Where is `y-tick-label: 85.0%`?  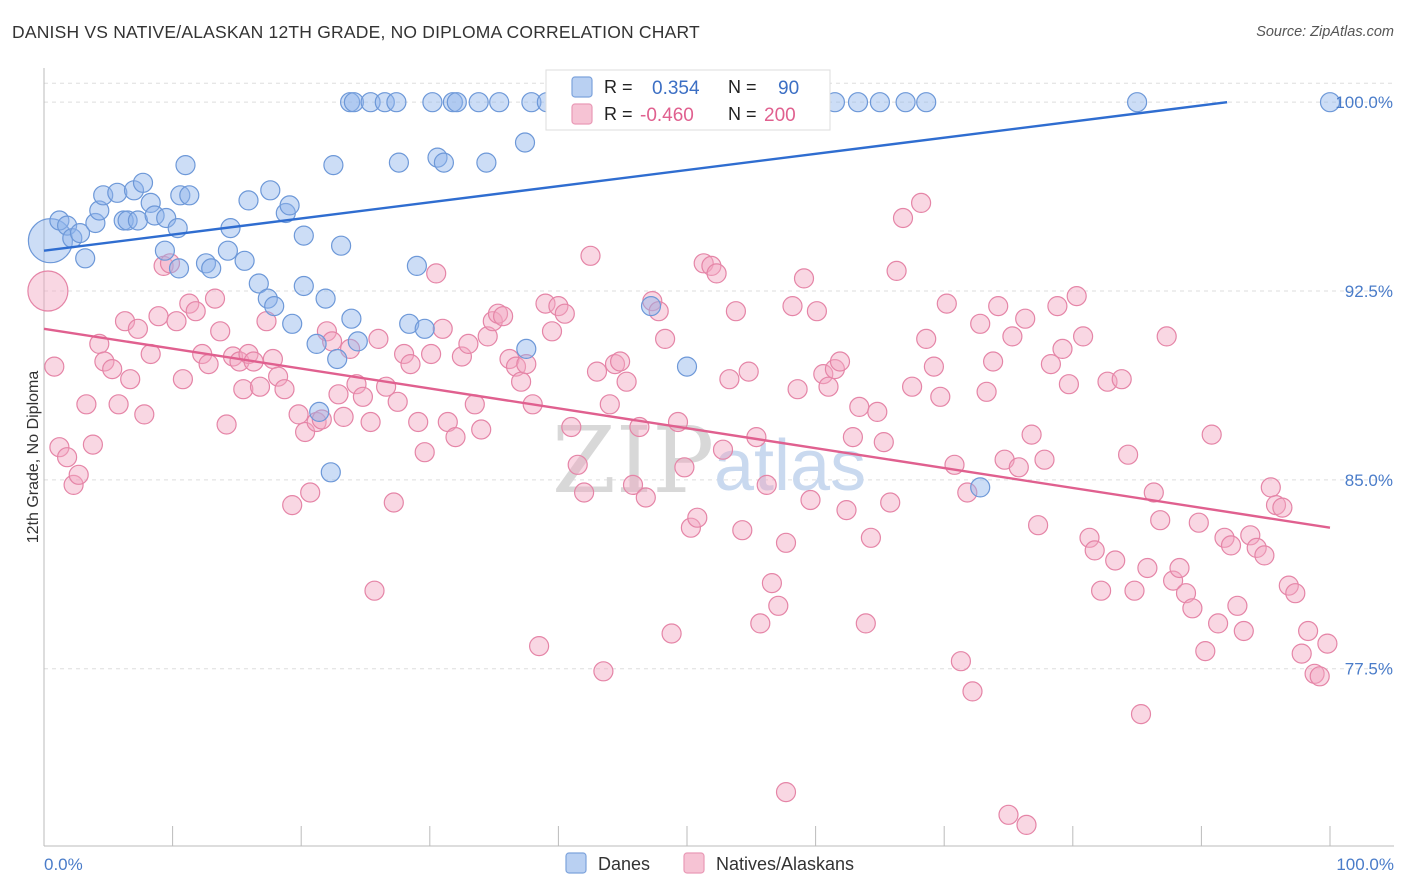
y-tick-label: 85.0% is located at coordinates (1369, 480).